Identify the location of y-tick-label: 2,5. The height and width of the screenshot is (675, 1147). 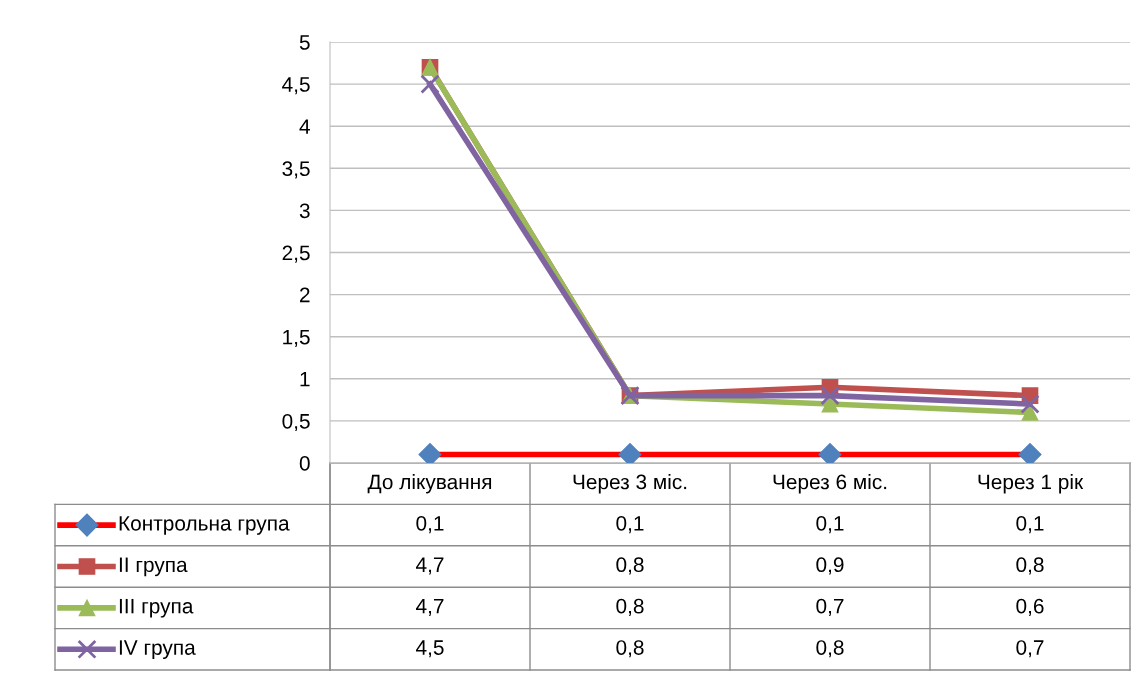
(296, 254).